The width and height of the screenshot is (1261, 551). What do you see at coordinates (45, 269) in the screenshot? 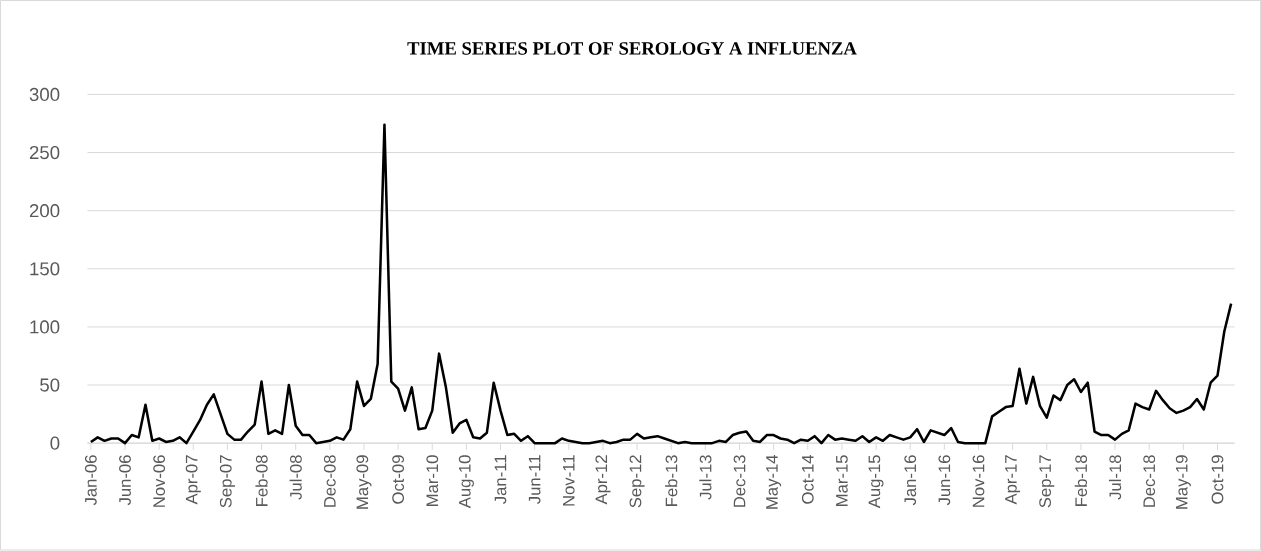
I see `y-tick-label: 150` at bounding box center [45, 269].